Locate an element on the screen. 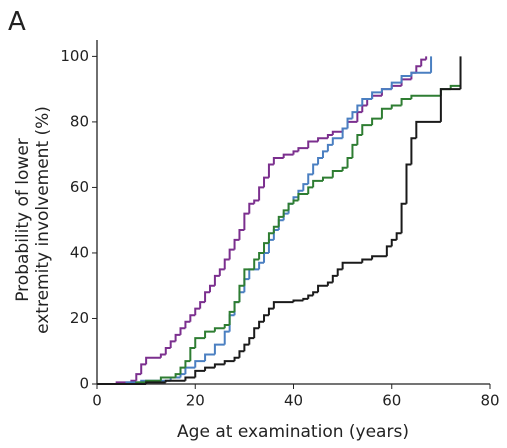 Image resolution: width=507 pixels, height=448 pixels. y-tick-label: 0 is located at coordinates (84, 384).